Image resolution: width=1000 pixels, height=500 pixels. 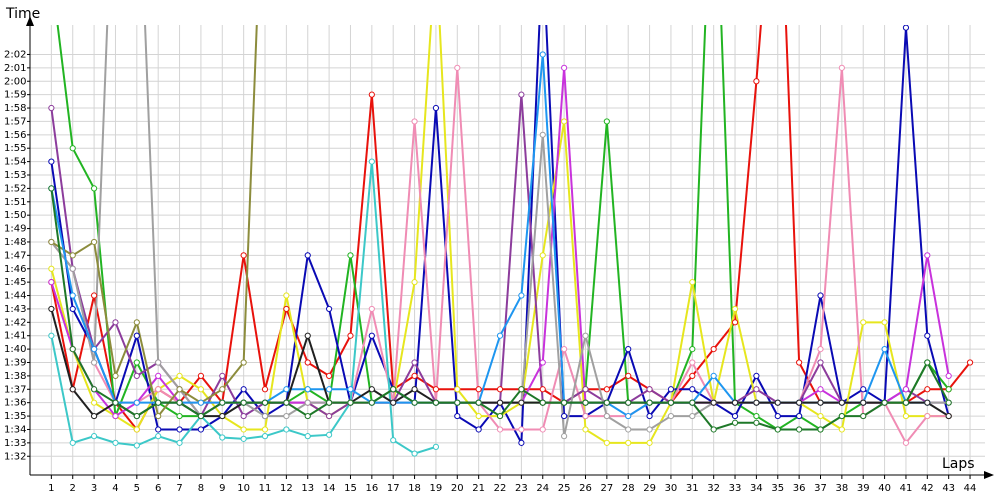 What do you see at coordinates (15, 68) in the screenshot?
I see `y-tick-label: 2:01` at bounding box center [15, 68].